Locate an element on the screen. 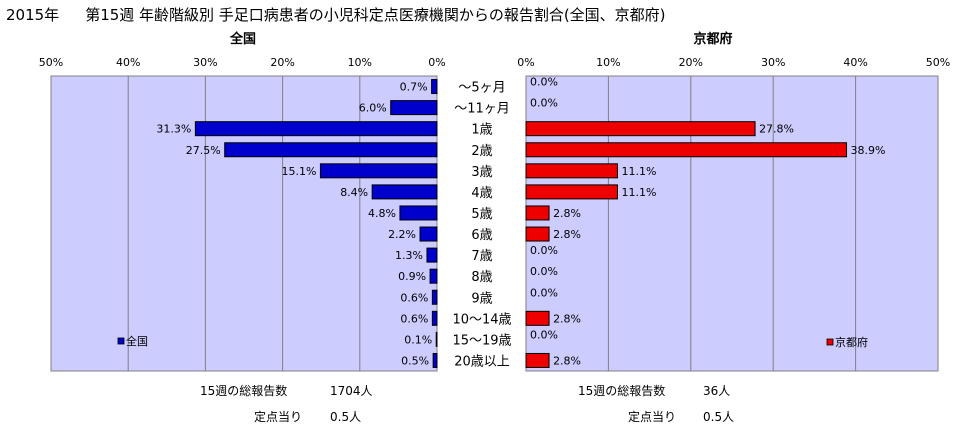  category-label: 7歳 is located at coordinates (481, 256).